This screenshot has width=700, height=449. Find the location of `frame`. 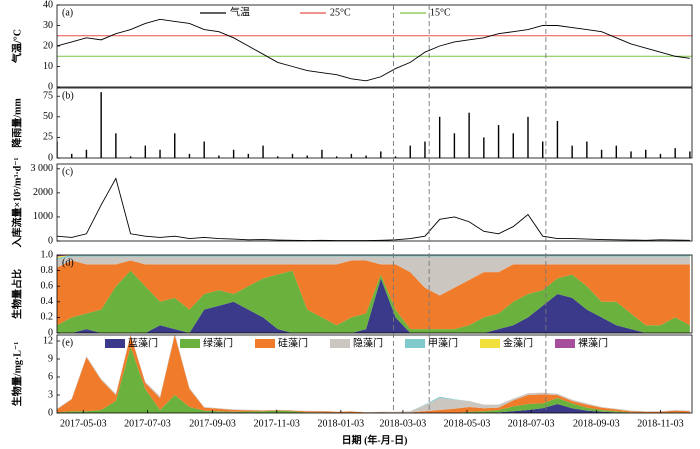

frame is located at coordinates (374, 123).